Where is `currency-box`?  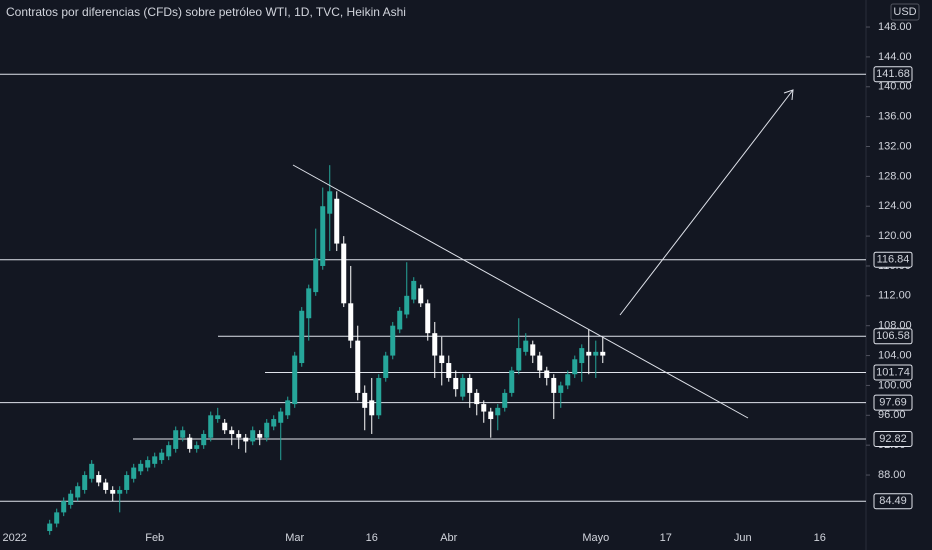
currency-box is located at coordinates (905, 12).